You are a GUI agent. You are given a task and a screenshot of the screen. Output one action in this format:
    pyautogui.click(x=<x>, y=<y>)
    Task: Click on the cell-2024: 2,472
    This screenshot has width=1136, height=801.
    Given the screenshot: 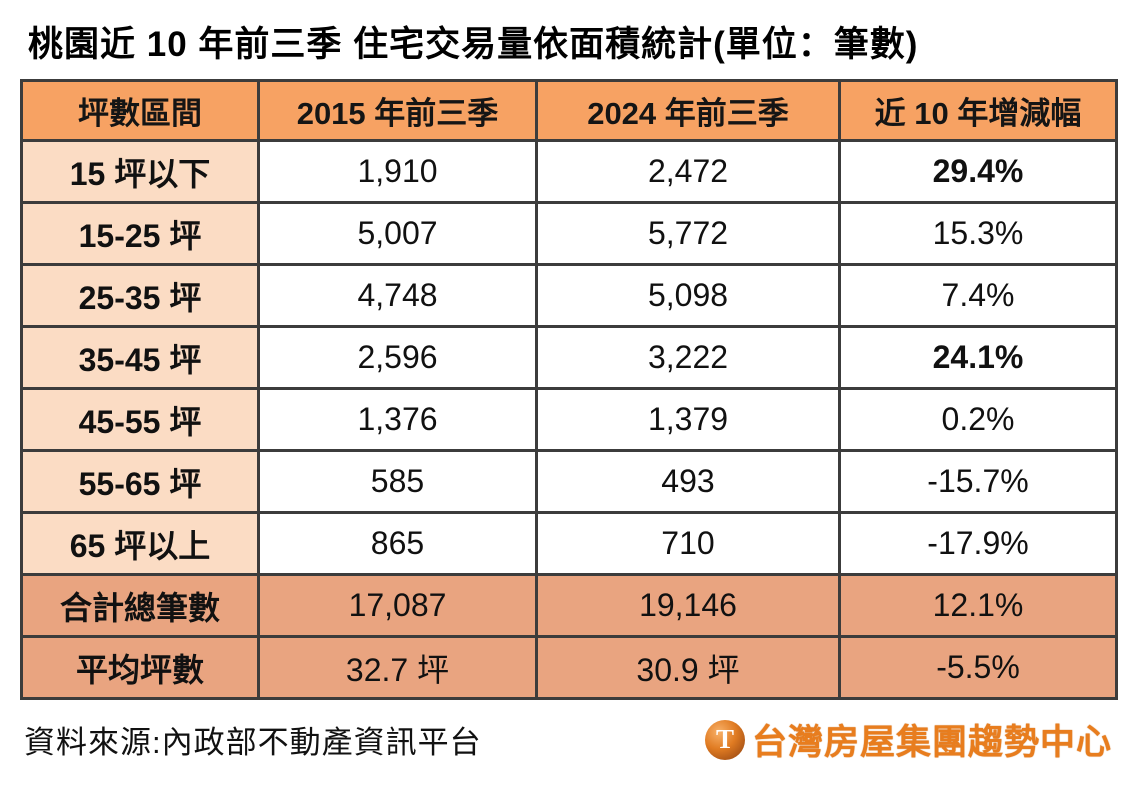 What is the action you would take?
    pyautogui.click(x=688, y=171)
    